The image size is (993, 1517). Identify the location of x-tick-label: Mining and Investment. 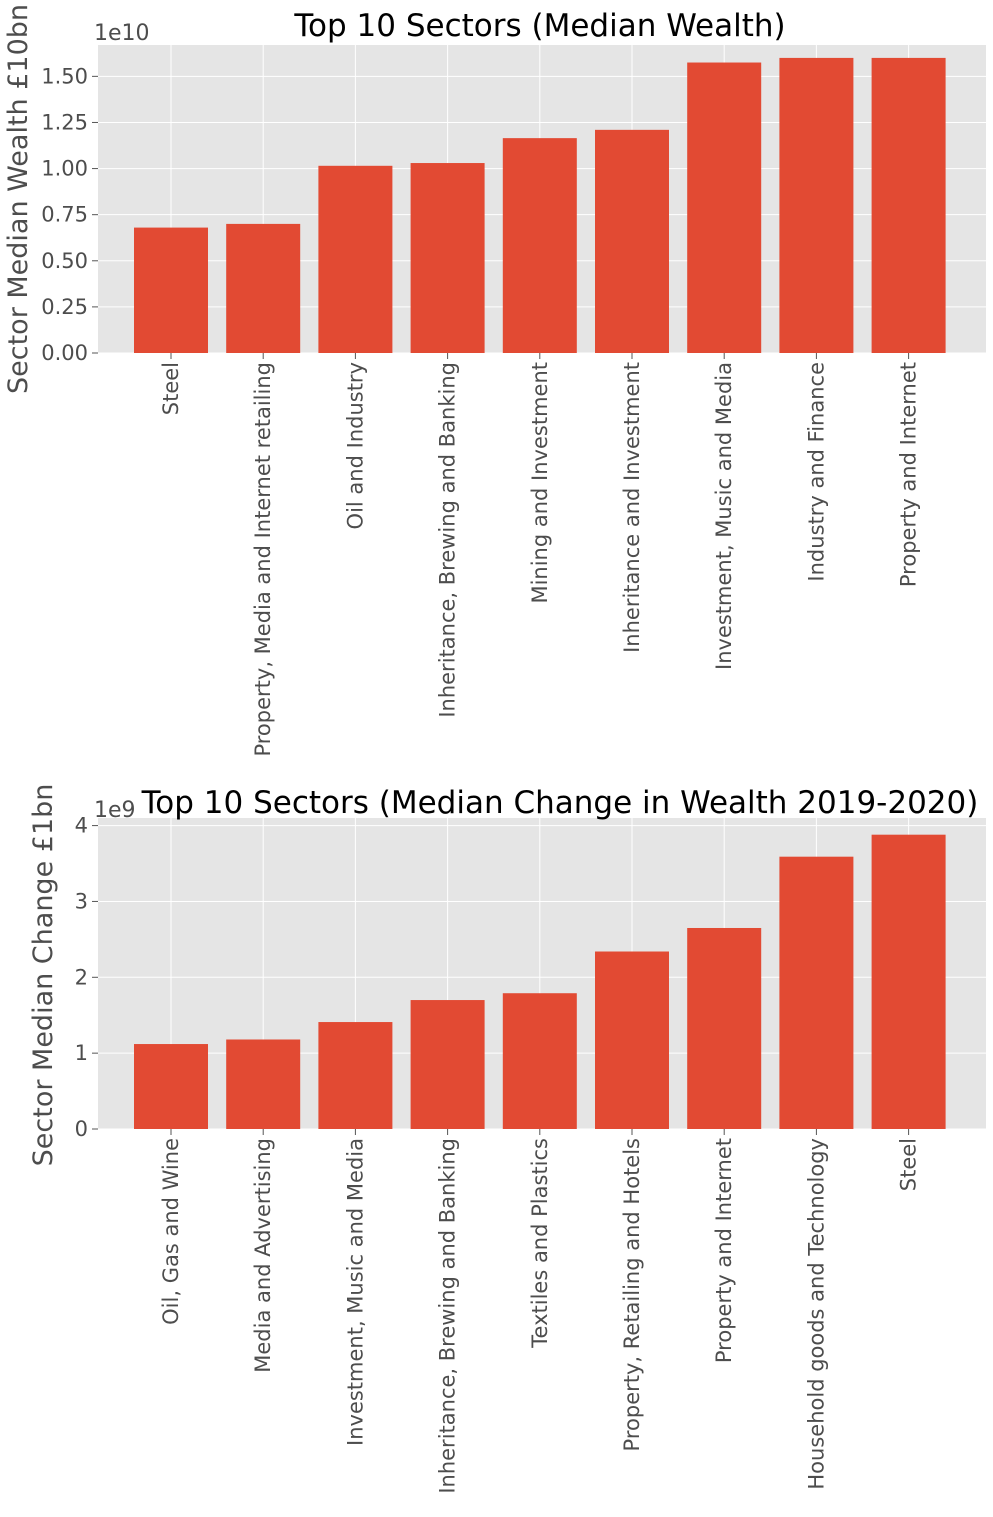
(540, 483).